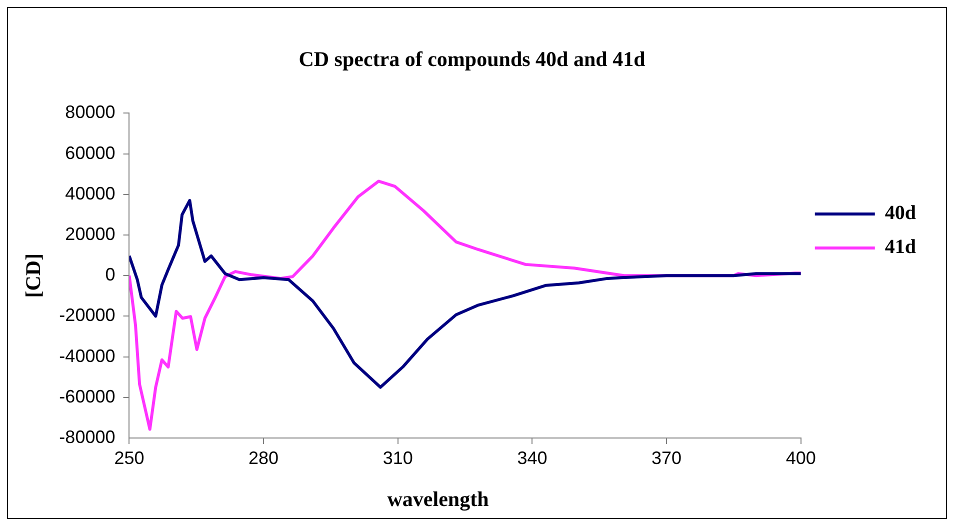  What do you see at coordinates (472, 59) in the screenshot?
I see `chart-title: CD spectra of compounds 40d and 41d` at bounding box center [472, 59].